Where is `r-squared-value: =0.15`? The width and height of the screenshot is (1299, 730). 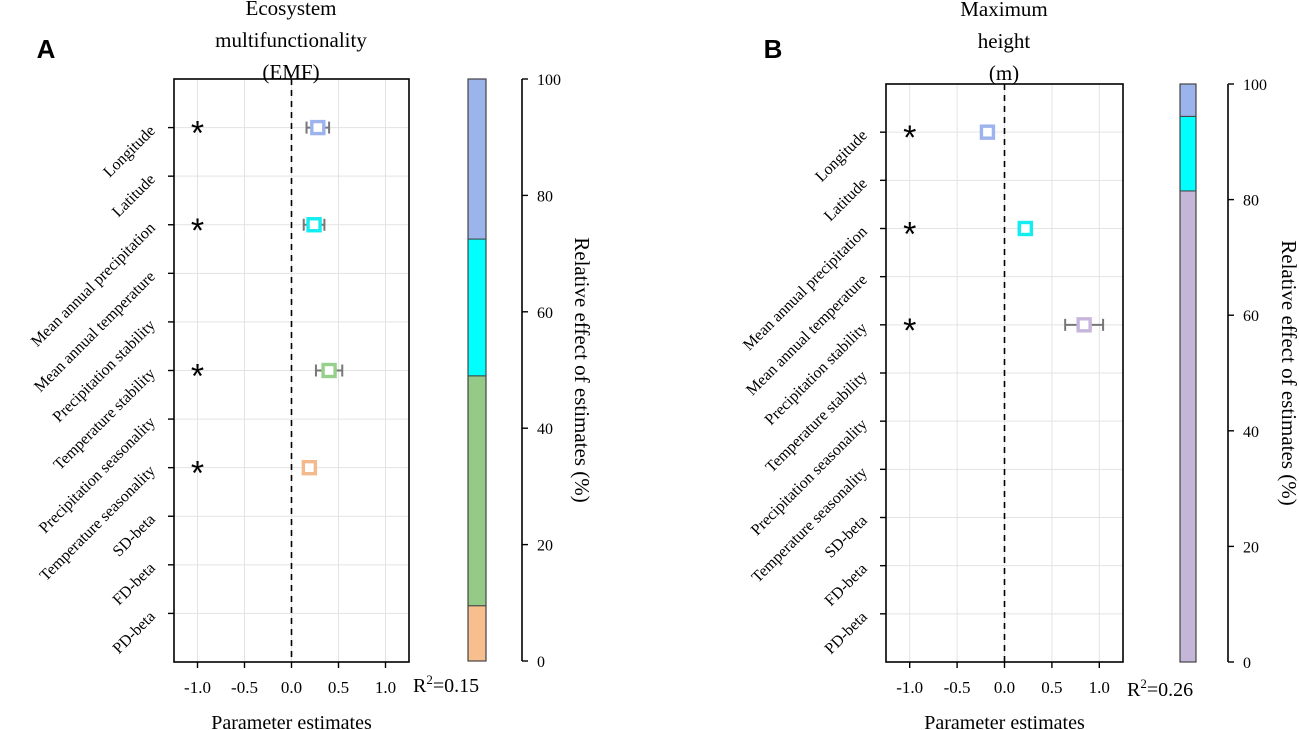
r-squared-value: =0.15 is located at coordinates (456, 686).